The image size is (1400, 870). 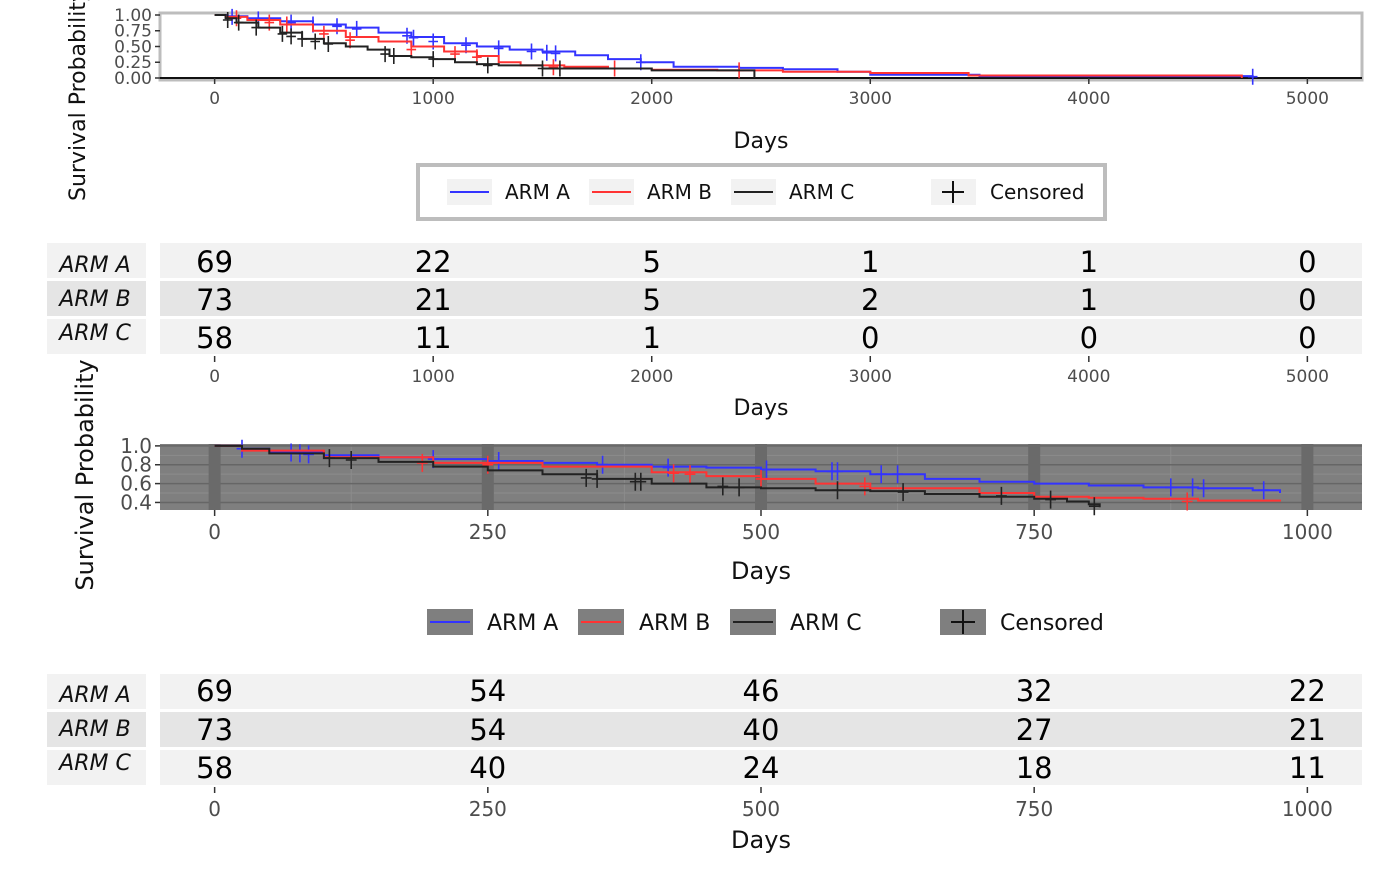 I want to click on risk1-cell-arm-a: 1, so click(x=870, y=262).